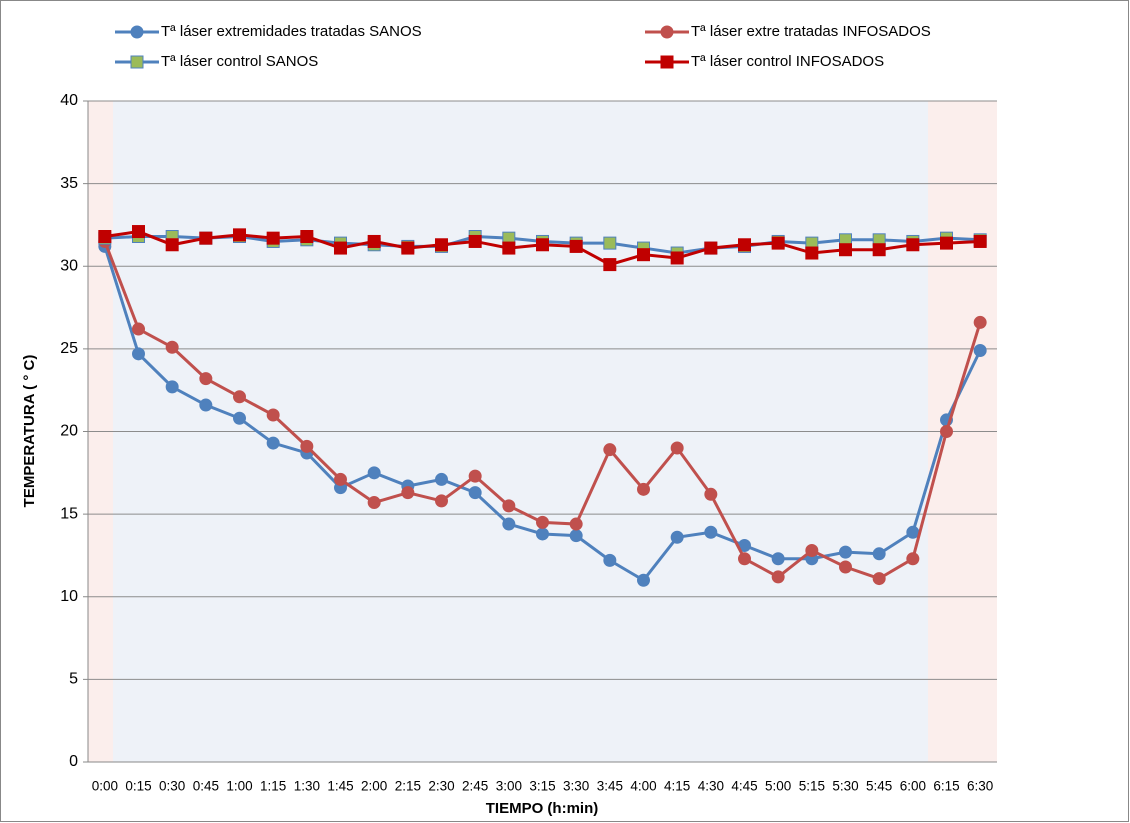 Image resolution: width=1130 pixels, height=823 pixels. What do you see at coordinates (73, 679) in the screenshot?
I see `y-tick-label: 5` at bounding box center [73, 679].